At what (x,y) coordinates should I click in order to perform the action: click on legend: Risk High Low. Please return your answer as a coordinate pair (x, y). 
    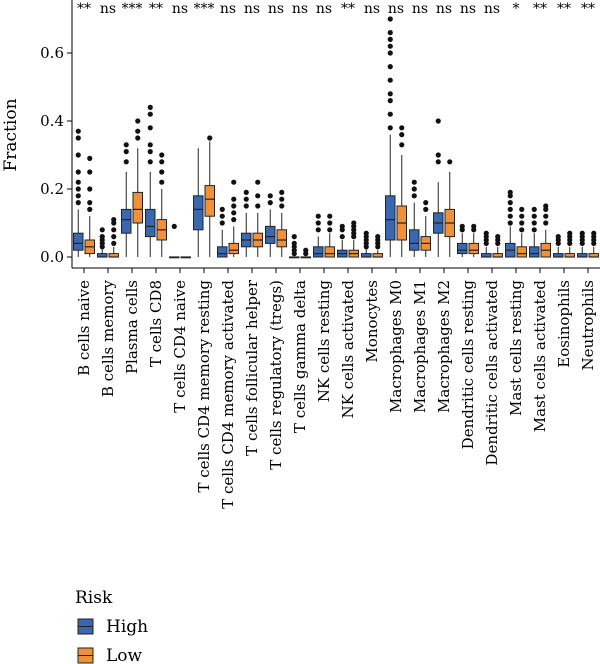
    Looking at the image, I should click on (111, 626).